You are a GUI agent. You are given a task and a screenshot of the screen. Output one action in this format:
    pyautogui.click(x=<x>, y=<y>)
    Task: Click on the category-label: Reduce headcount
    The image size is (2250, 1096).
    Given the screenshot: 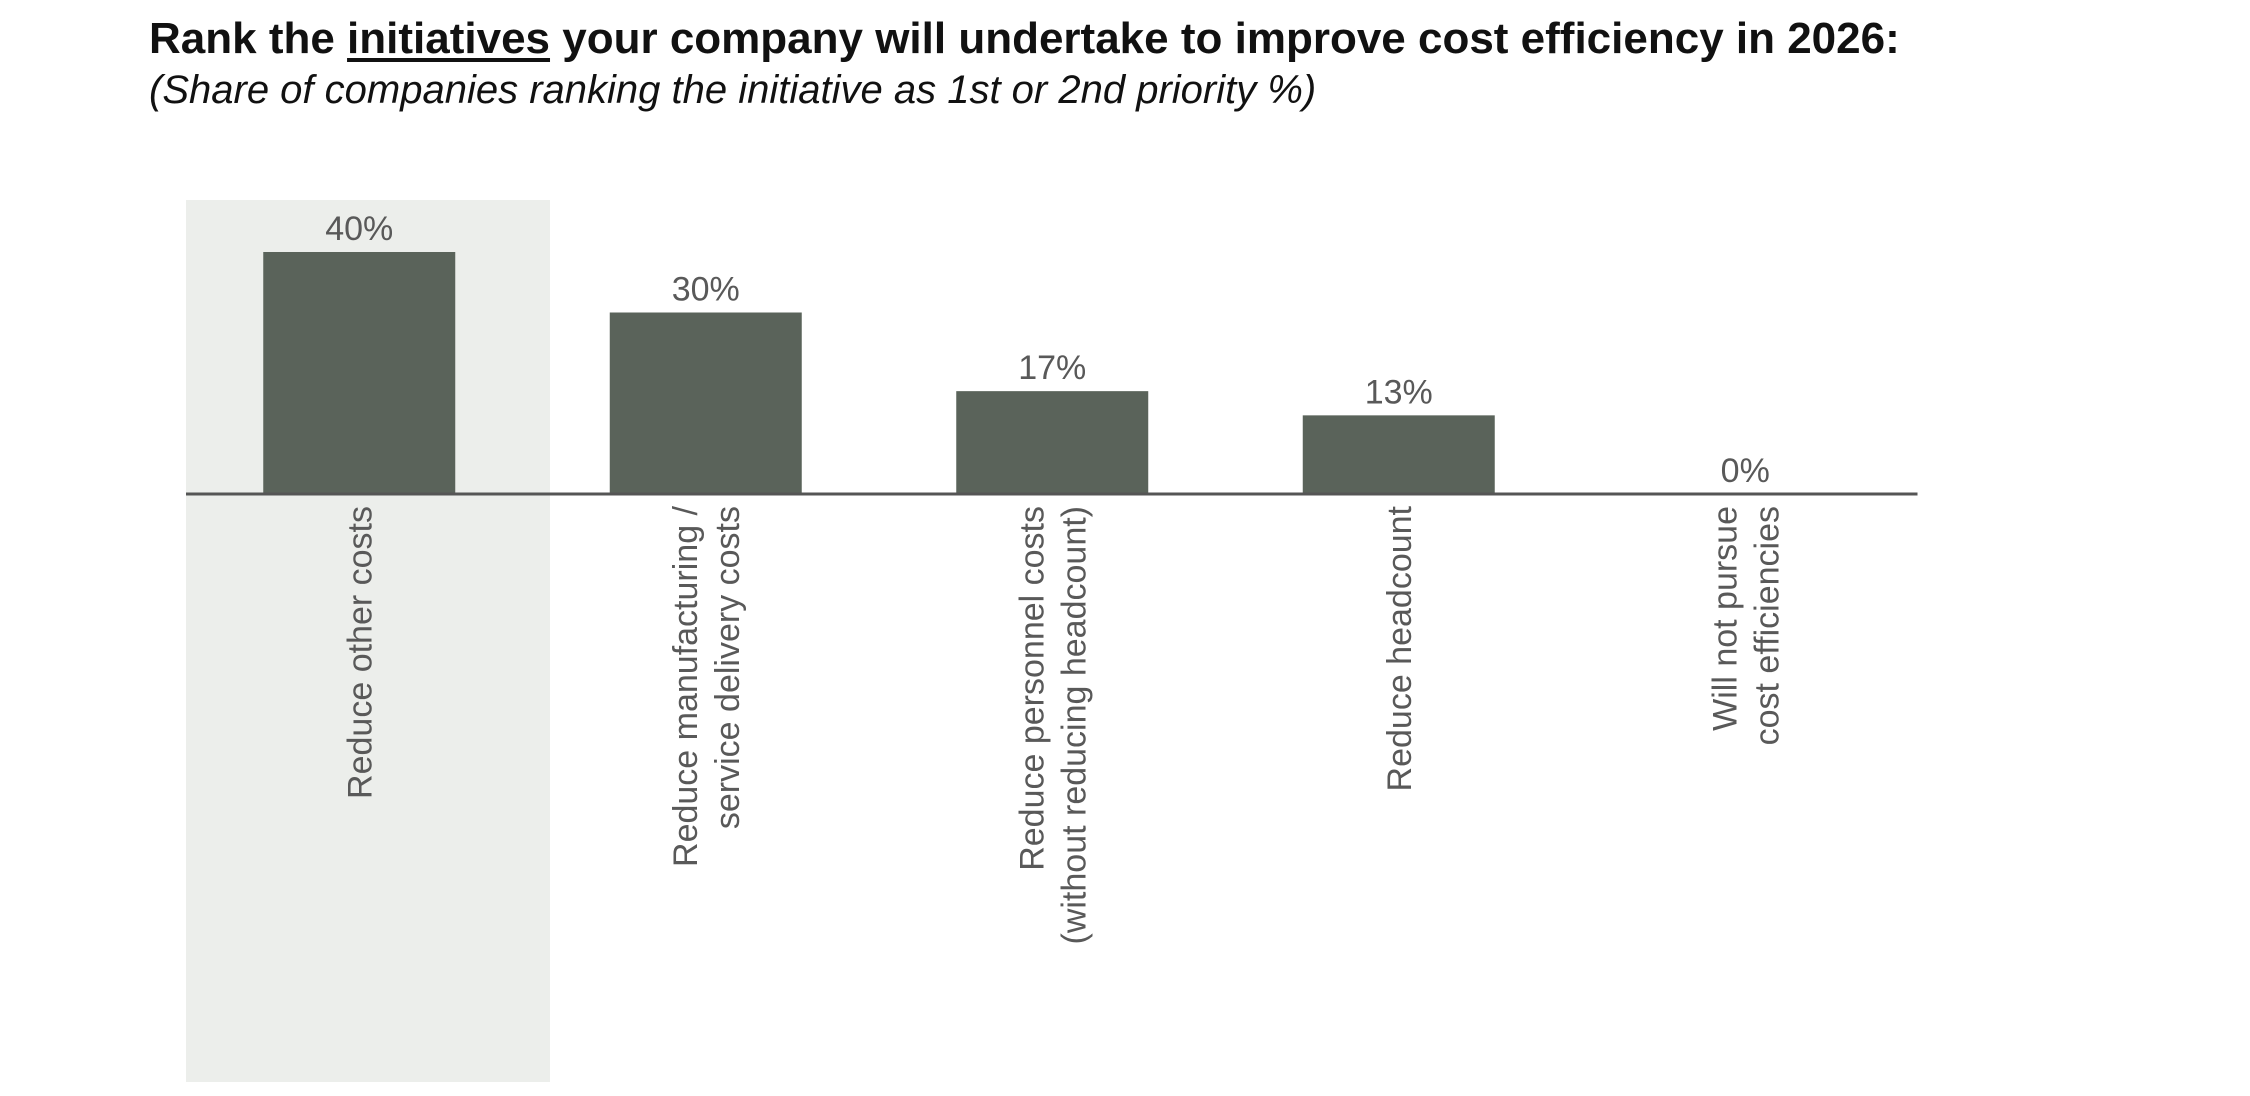 What is the action you would take?
    pyautogui.click(x=1400, y=648)
    